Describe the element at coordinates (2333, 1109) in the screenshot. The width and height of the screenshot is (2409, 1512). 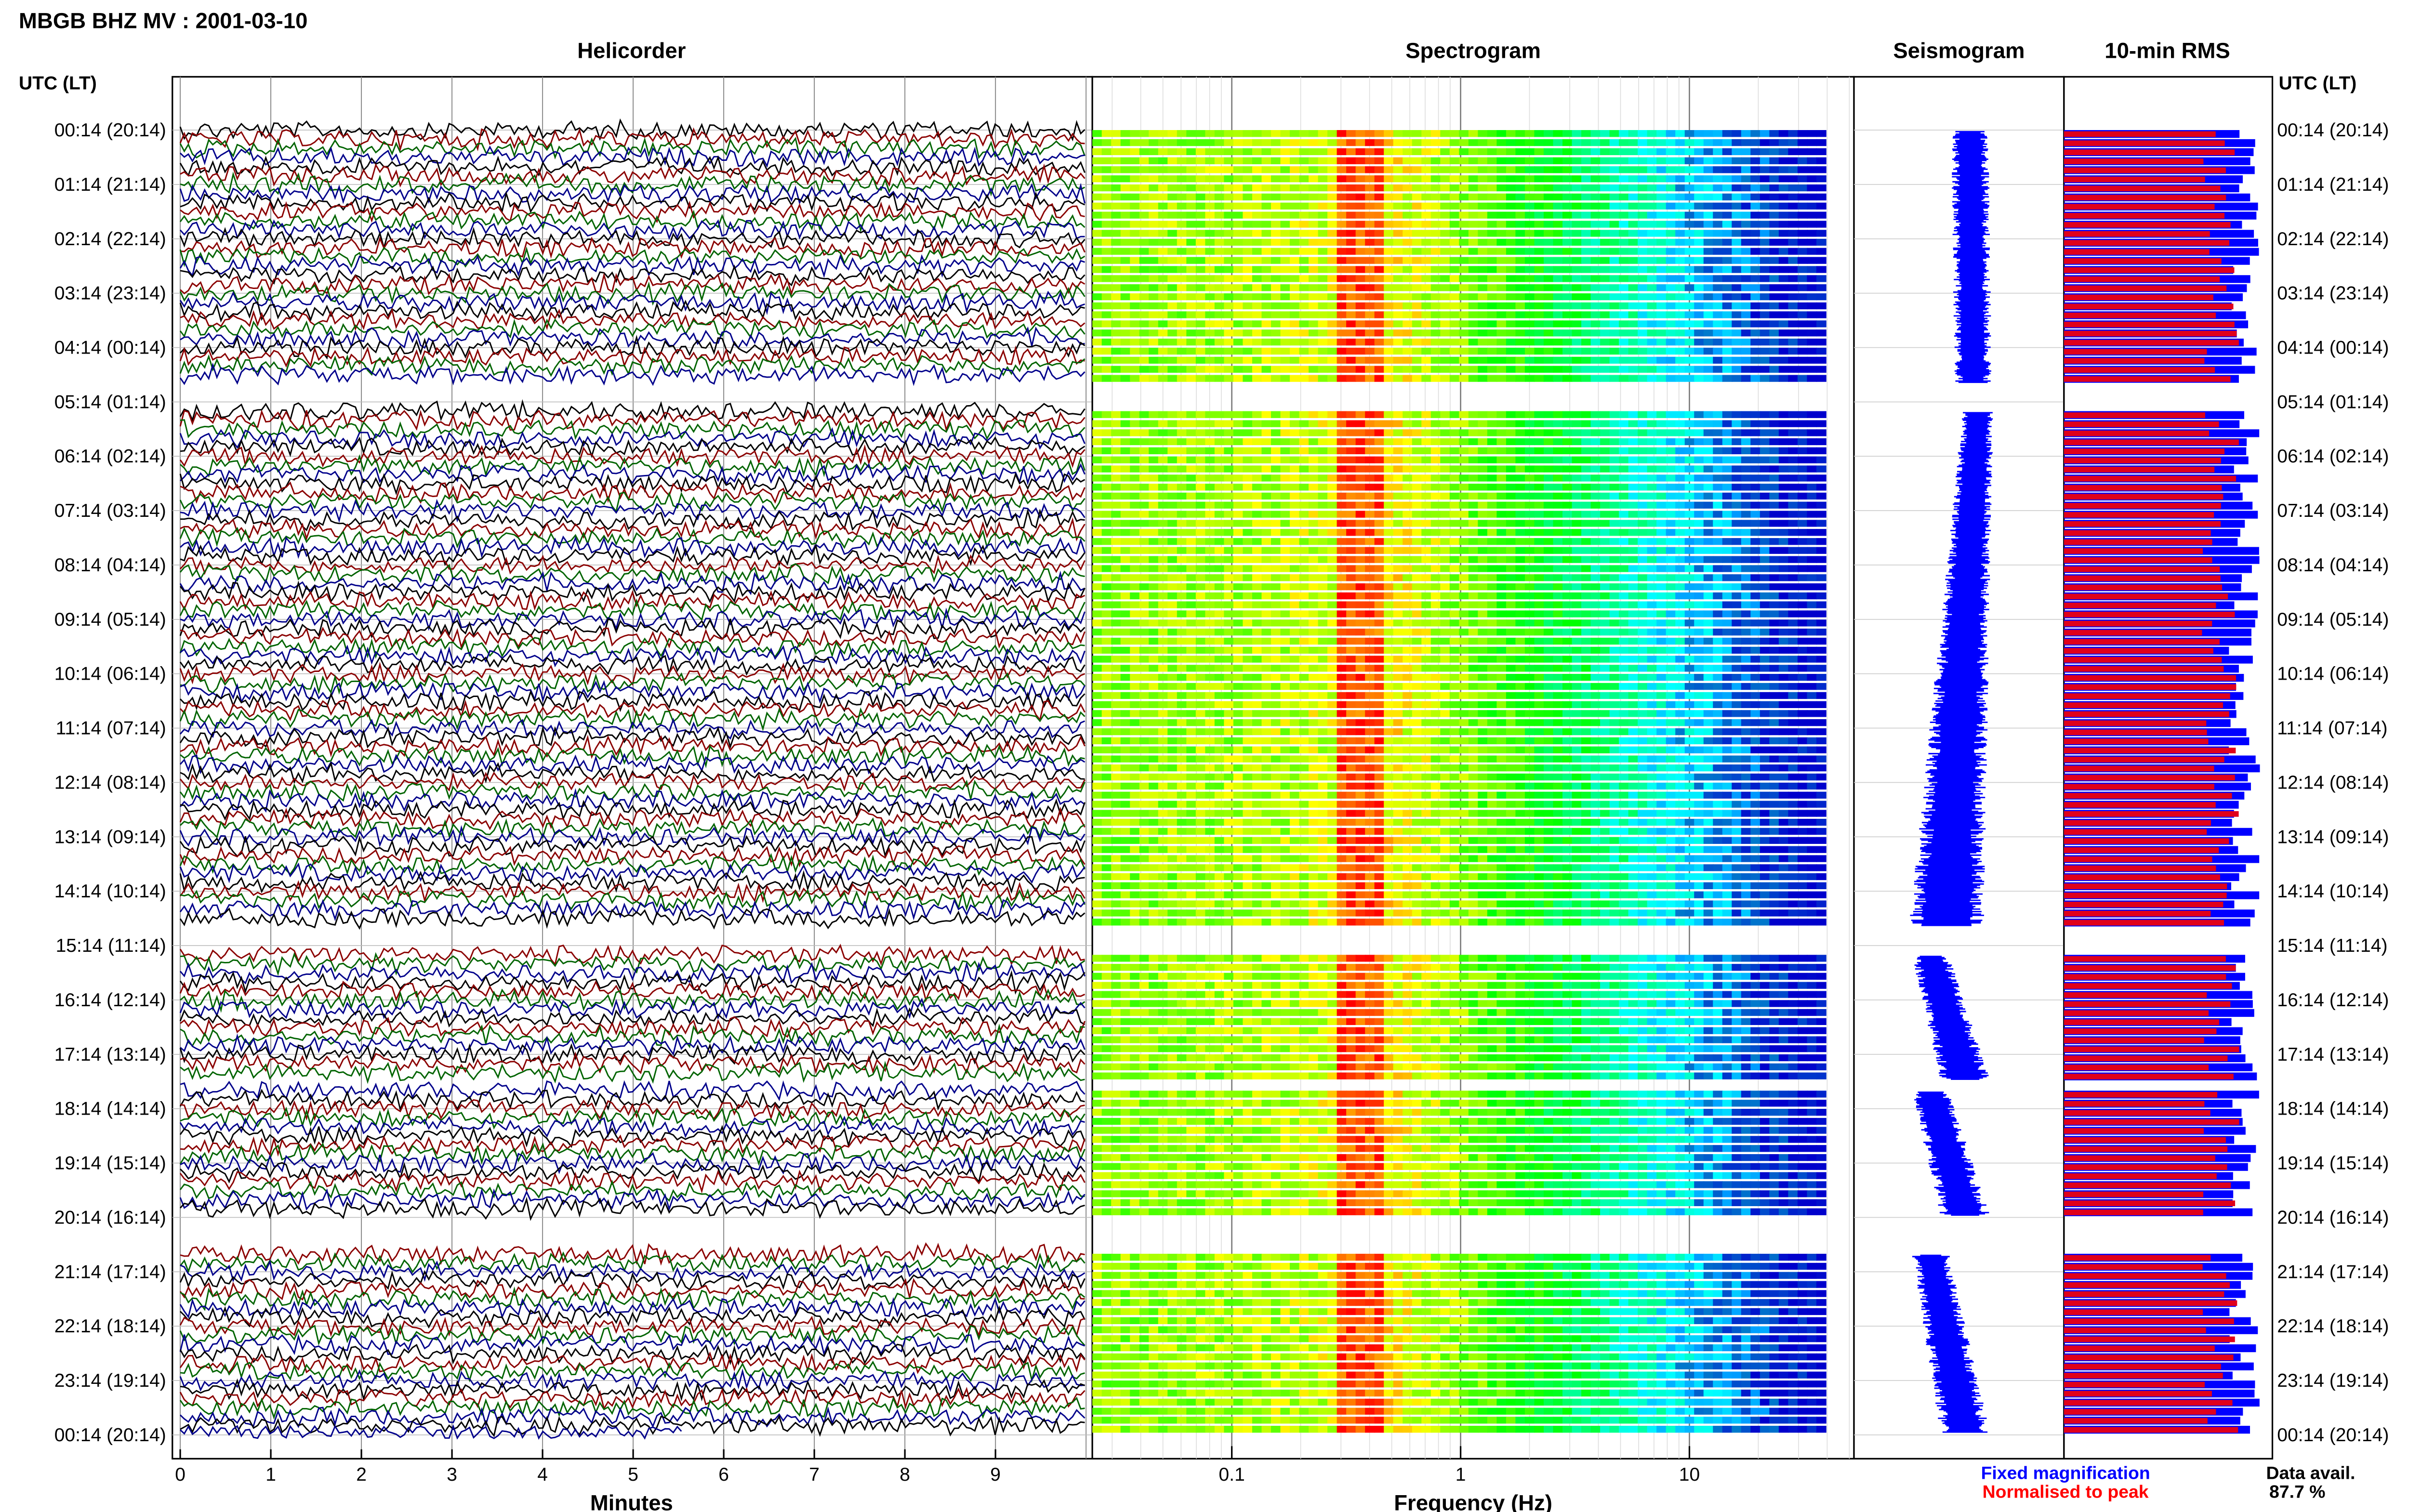
I see `time-tick-label: 18:14 (14:14)` at that location.